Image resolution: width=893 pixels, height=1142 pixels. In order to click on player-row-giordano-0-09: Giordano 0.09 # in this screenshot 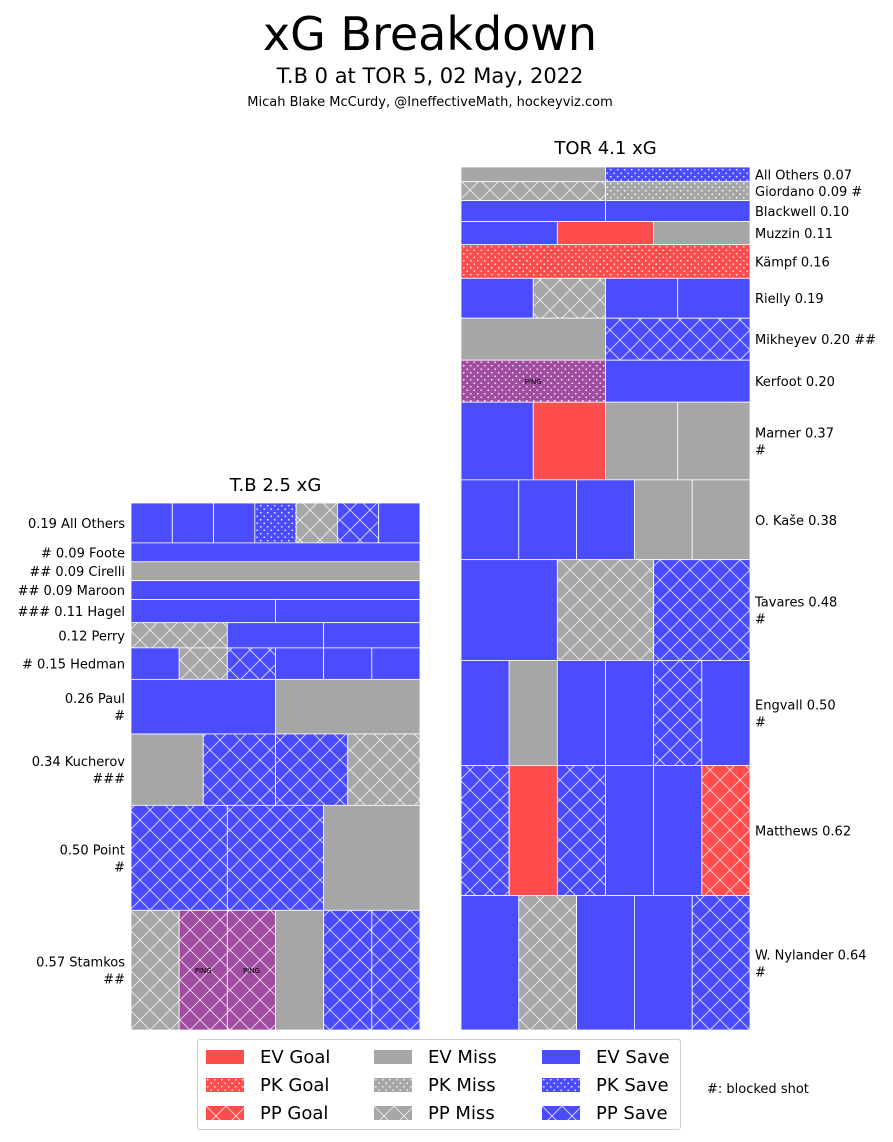, I will do `click(661, 191)`.